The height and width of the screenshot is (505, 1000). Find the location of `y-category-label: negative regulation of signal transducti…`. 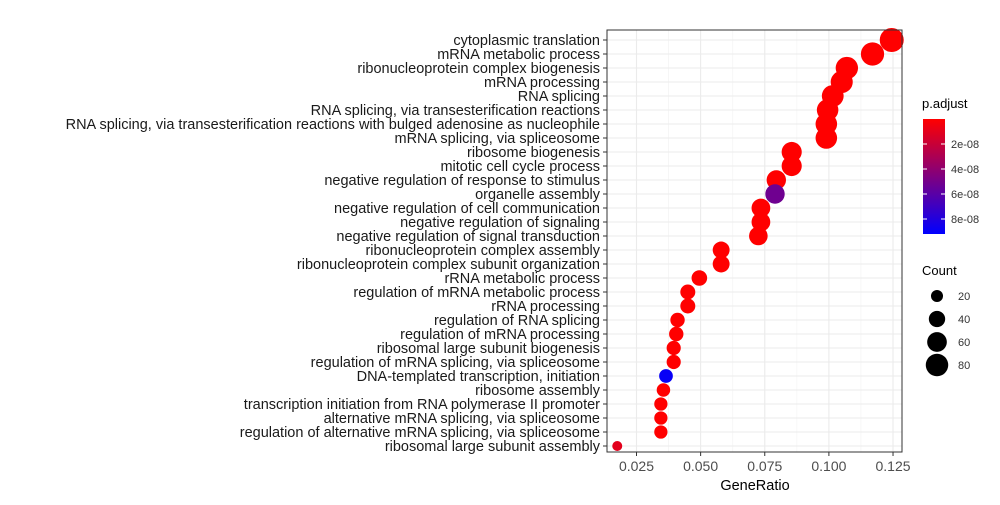

y-category-label: negative regulation of signal transducti… is located at coordinates (468, 237).